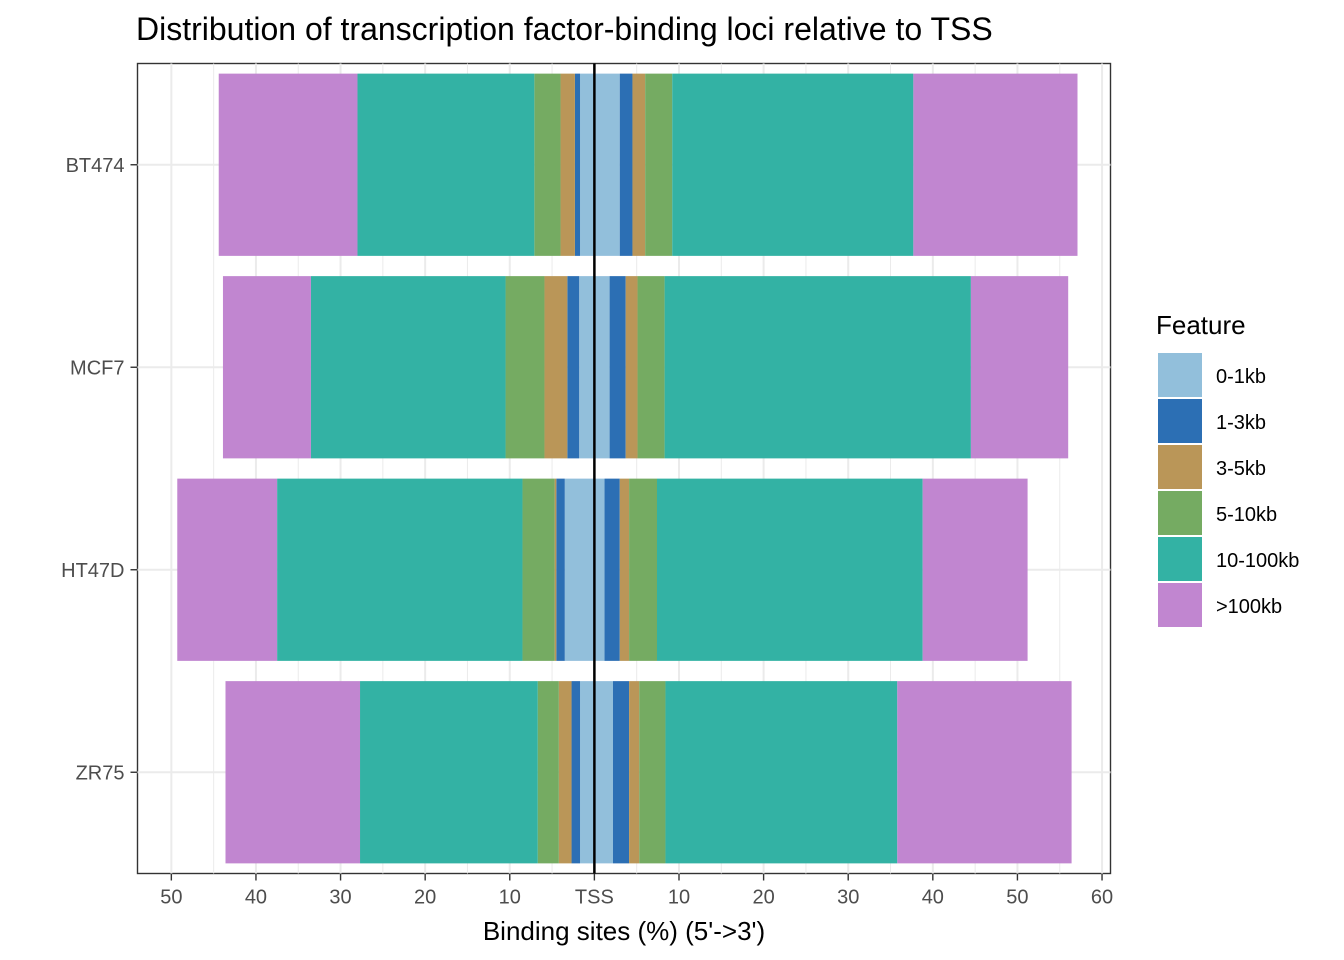 This screenshot has width=1344, height=960. Describe the element at coordinates (587, 772) in the screenshot. I see `bar-ZR75-upstream-0-1kb` at that location.